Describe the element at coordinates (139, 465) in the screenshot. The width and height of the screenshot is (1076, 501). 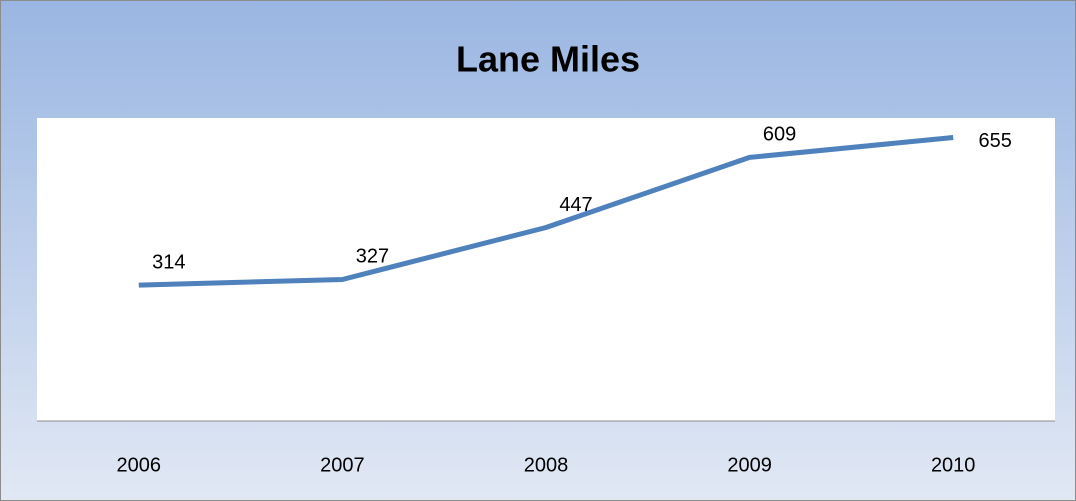
I see `x-tick-label: 2006` at that location.